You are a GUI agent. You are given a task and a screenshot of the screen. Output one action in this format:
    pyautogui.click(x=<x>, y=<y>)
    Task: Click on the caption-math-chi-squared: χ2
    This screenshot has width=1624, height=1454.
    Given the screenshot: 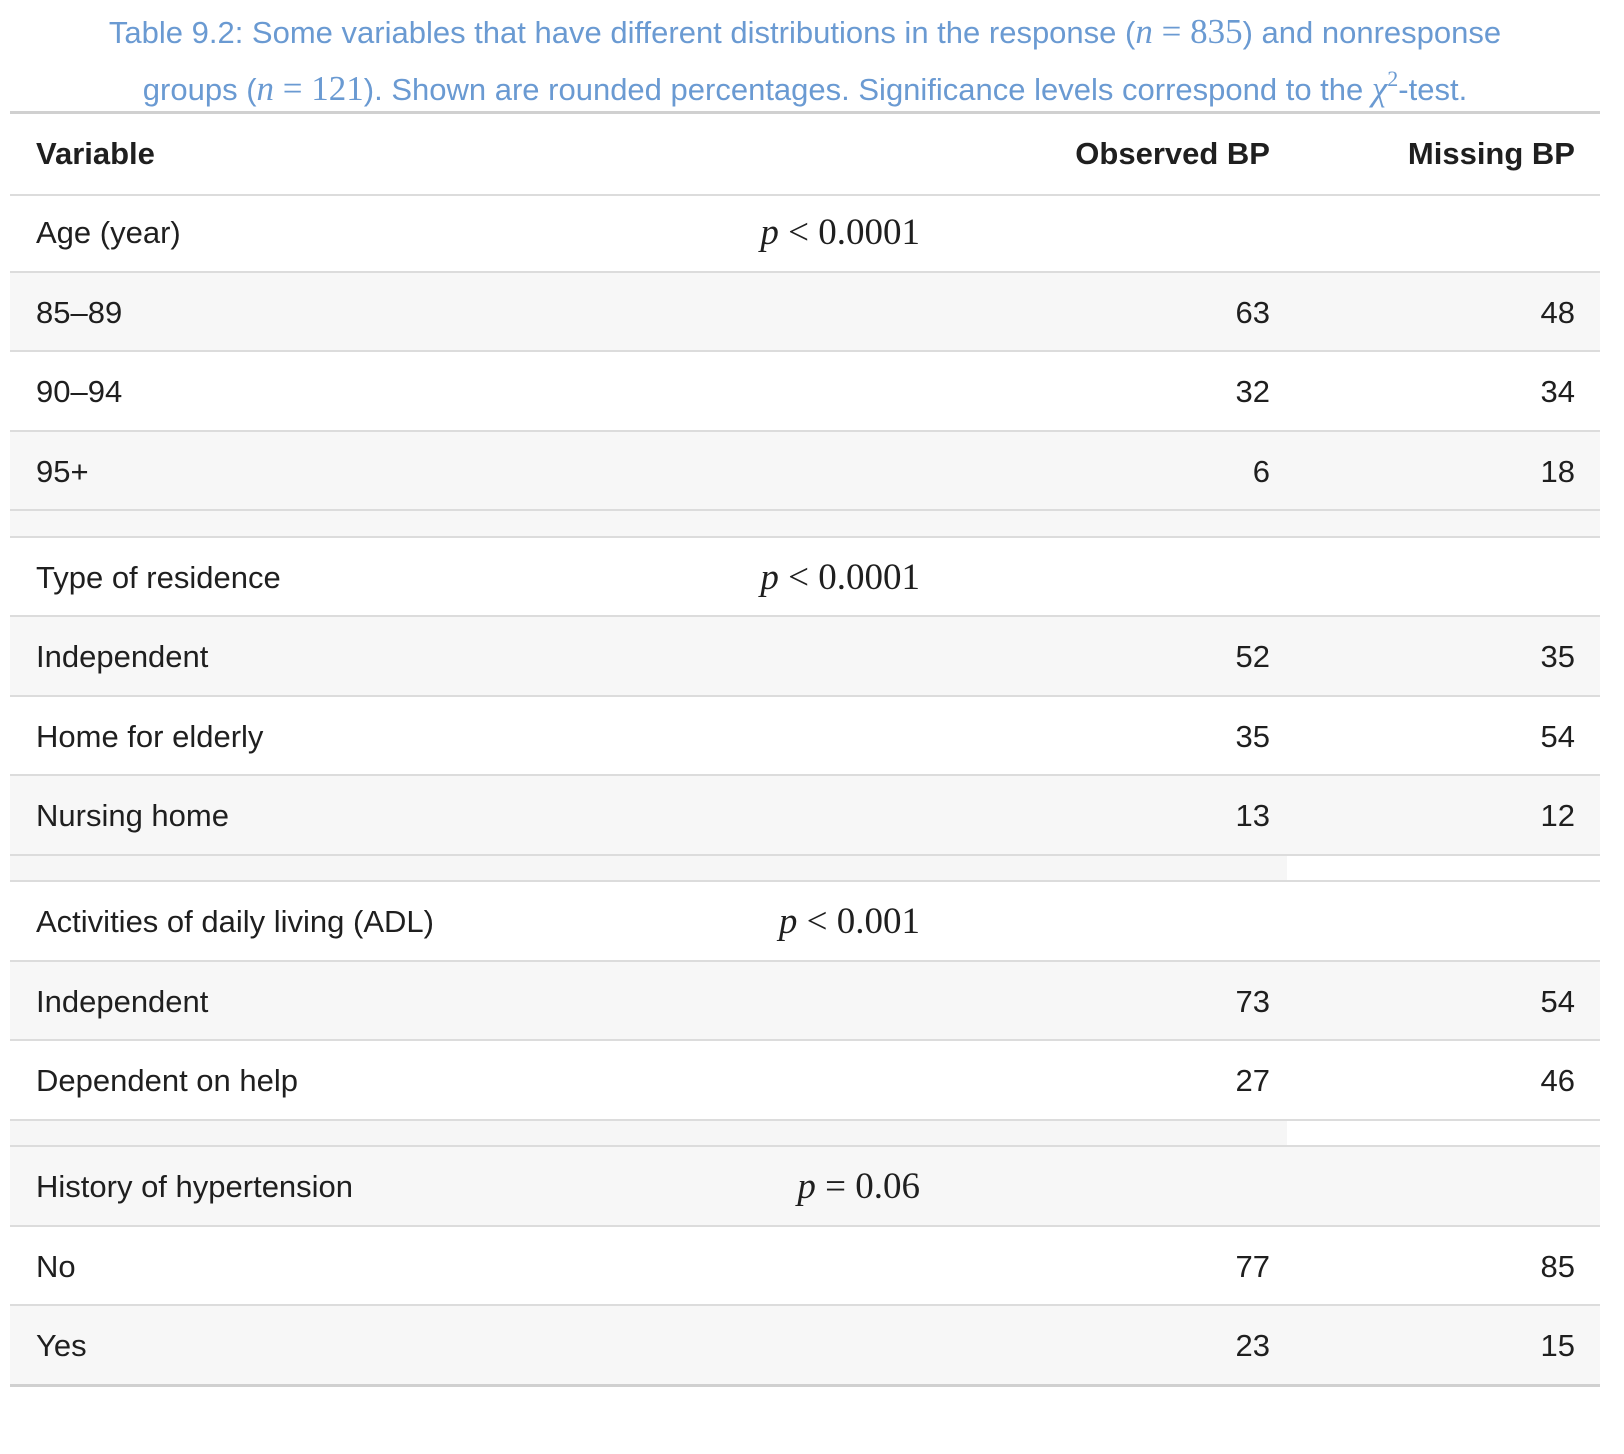 What is the action you would take?
    pyautogui.click(x=1385, y=87)
    